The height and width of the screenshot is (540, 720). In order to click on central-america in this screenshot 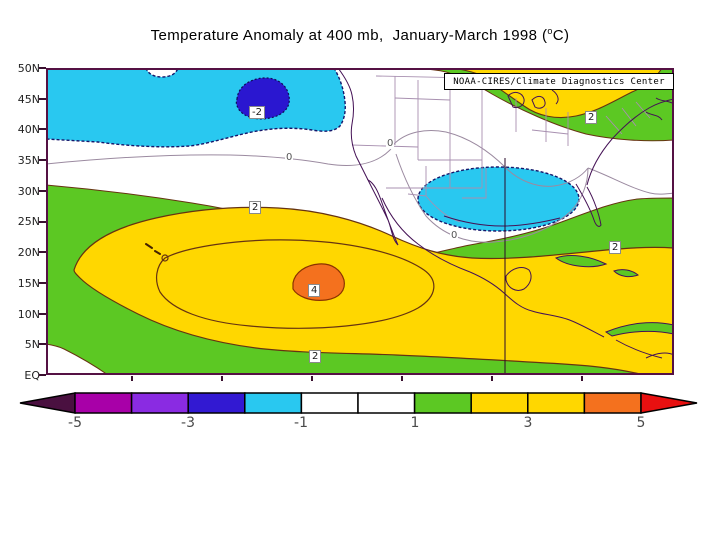, I will do `click(537, 304)`.